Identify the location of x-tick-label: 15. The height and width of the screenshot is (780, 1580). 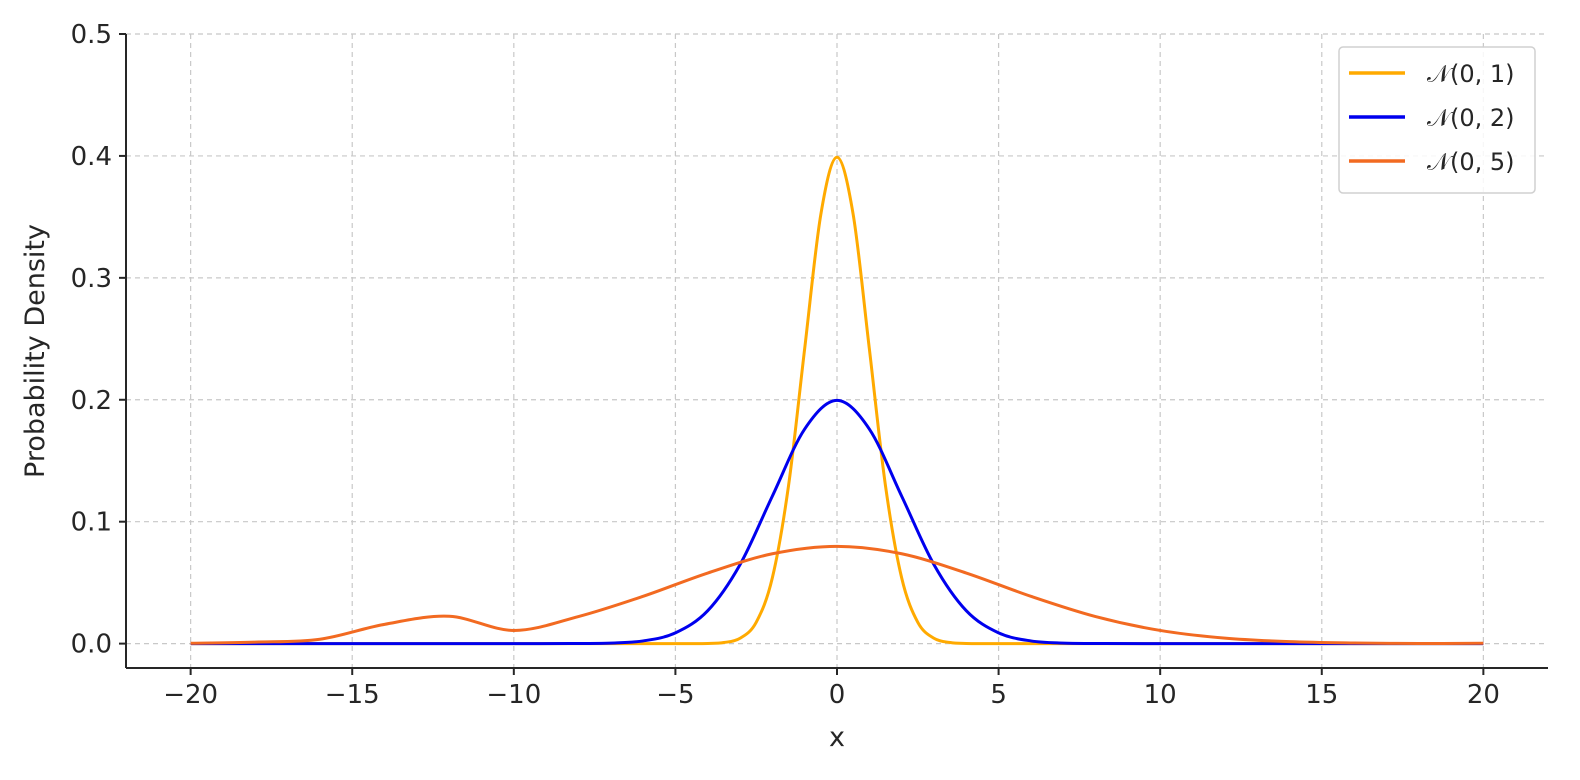
(1321, 695).